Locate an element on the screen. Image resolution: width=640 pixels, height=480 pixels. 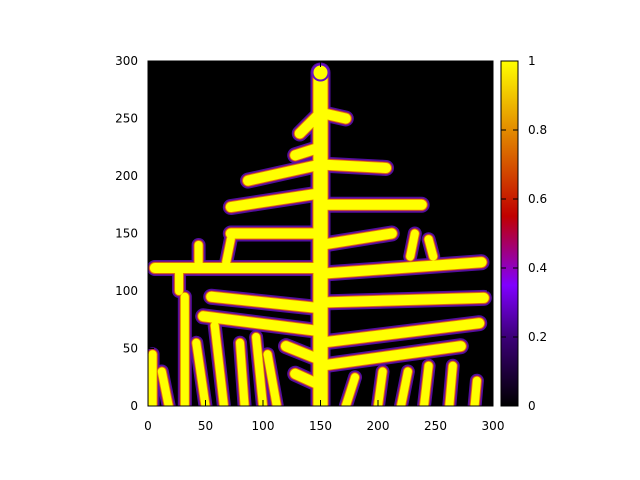
y-tick-label: 150 is located at coordinates (126, 234).